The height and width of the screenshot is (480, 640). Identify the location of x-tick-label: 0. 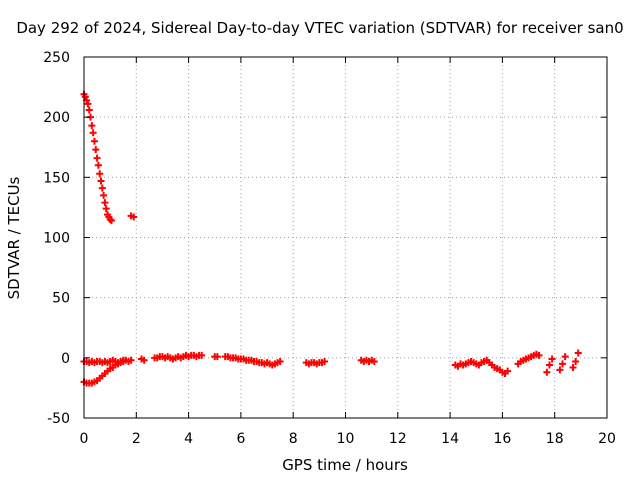
(84, 439).